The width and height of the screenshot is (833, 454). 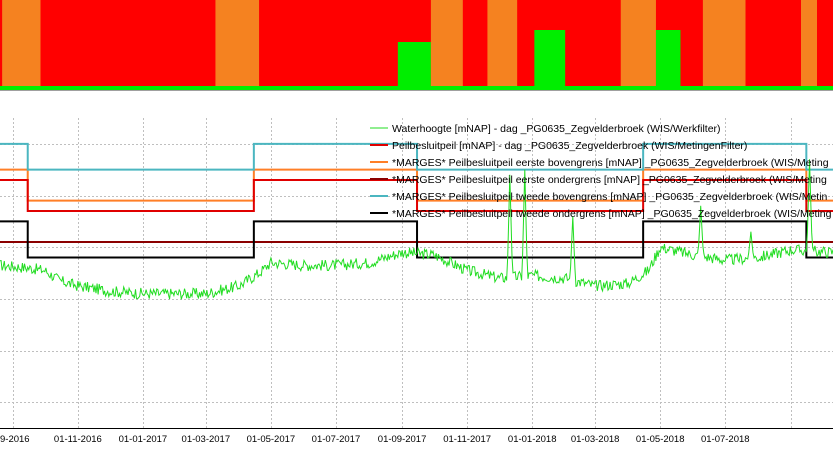 What do you see at coordinates (78, 439) in the screenshot?
I see `x-tick-label: 01-11-2016` at bounding box center [78, 439].